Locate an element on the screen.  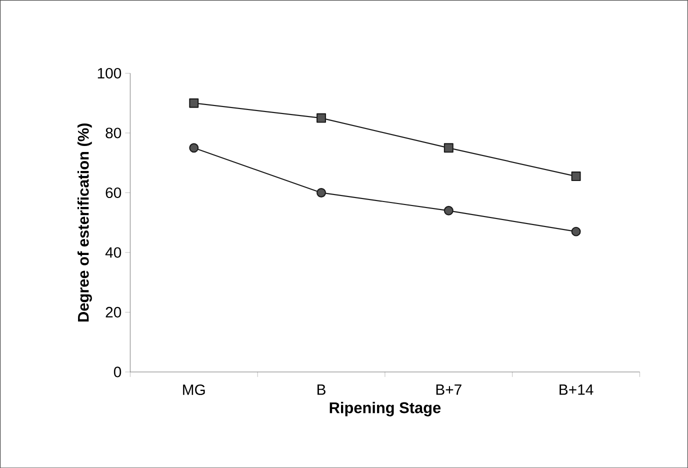
x-axis-title: Ripening Stage is located at coordinates (385, 409).